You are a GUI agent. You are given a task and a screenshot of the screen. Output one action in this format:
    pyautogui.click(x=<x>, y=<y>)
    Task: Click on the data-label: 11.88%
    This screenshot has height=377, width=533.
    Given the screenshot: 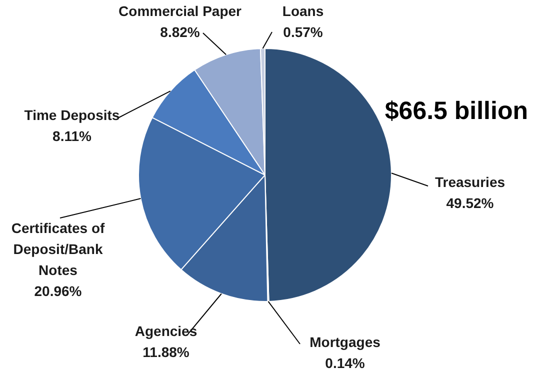 What is the action you would take?
    pyautogui.click(x=166, y=352)
    